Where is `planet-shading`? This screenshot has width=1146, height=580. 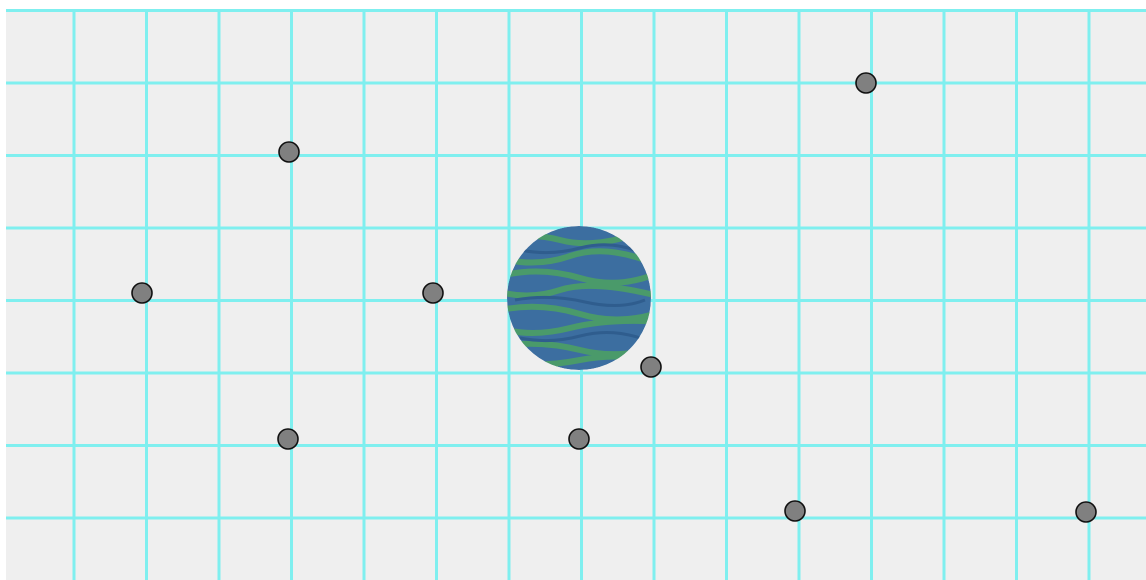
planet-shading is located at coordinates (580, 293).